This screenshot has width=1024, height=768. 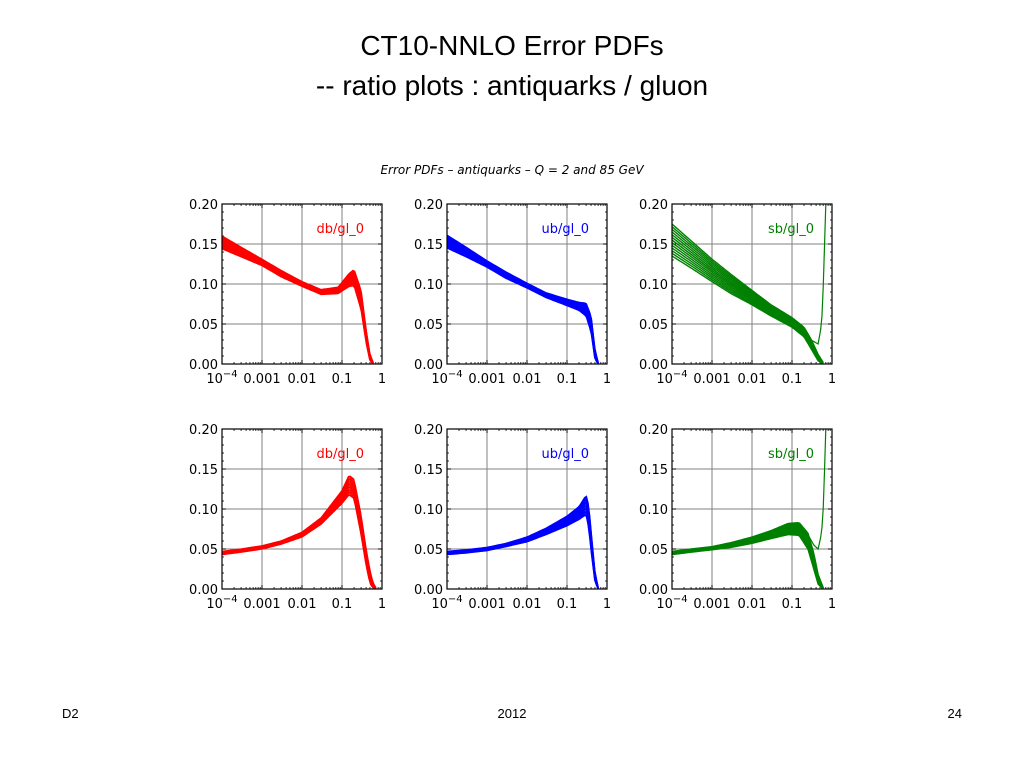 What do you see at coordinates (512, 713) in the screenshot?
I see `footer-center: 2012` at bounding box center [512, 713].